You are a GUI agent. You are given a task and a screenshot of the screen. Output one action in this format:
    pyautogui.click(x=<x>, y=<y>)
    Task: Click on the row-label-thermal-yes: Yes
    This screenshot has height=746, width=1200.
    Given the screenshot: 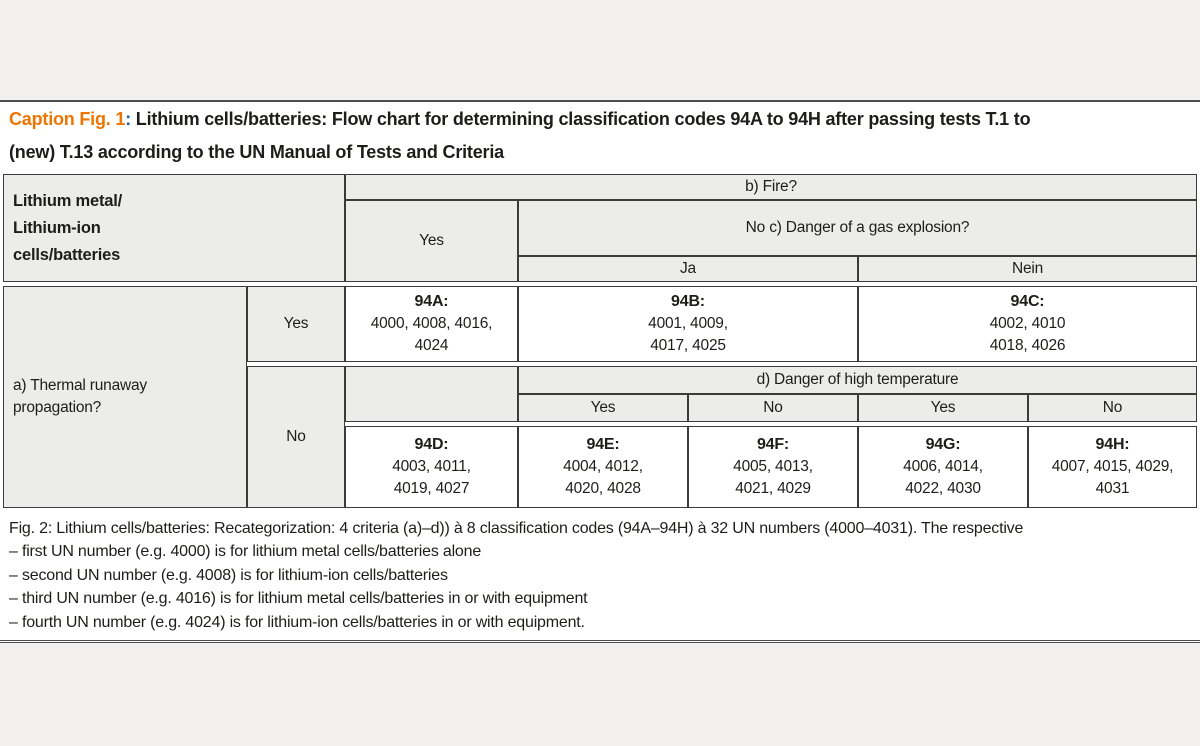 What is the action you would take?
    pyautogui.click(x=296, y=324)
    